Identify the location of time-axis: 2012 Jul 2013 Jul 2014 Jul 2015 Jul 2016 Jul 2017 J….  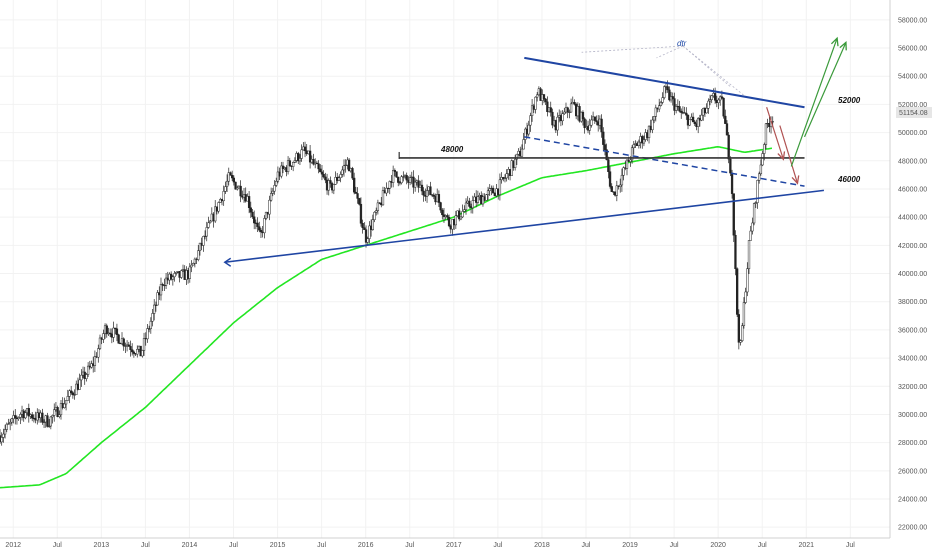
(430, 545).